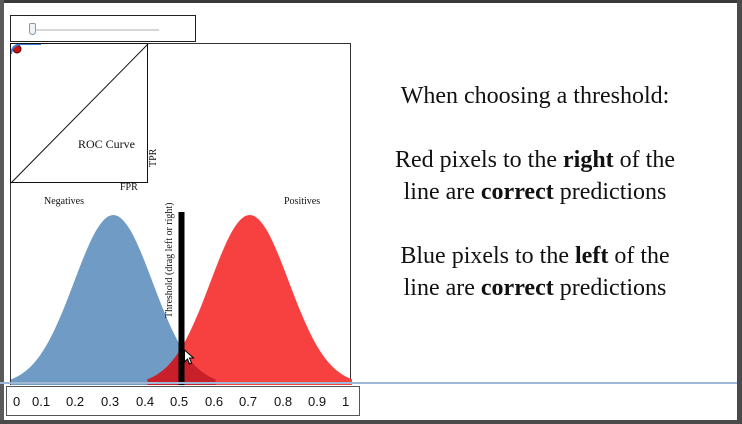 The height and width of the screenshot is (424, 742). I want to click on scale-tick-label: 0.9, so click(317, 401).